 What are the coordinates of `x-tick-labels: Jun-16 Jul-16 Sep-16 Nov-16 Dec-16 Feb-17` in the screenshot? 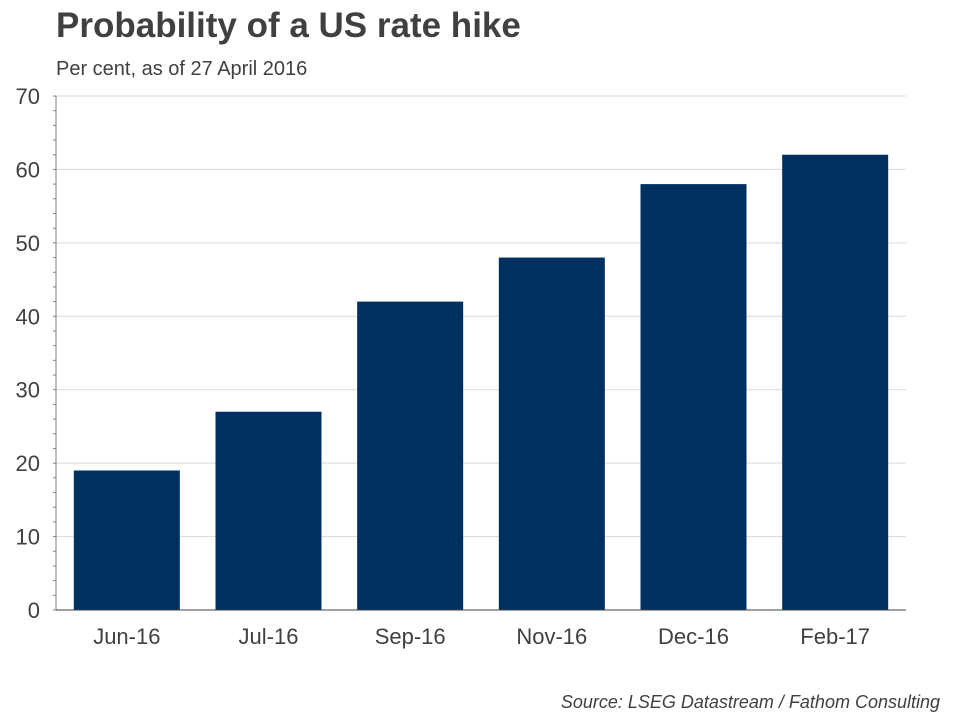 It's located at (481, 636).